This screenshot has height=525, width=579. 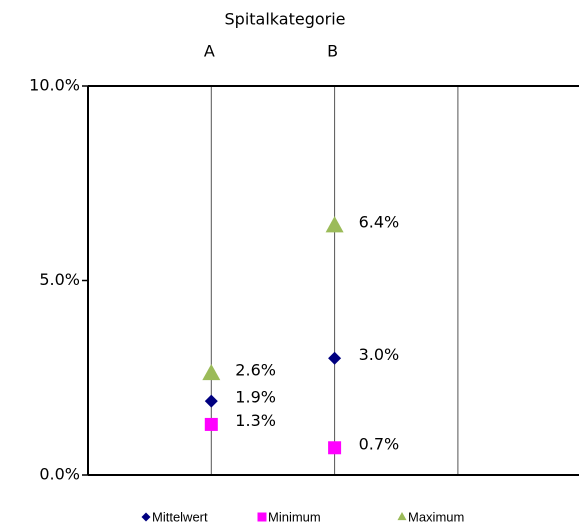 What do you see at coordinates (285, 19) in the screenshot?
I see `chart-title: Spitalkategorie` at bounding box center [285, 19].